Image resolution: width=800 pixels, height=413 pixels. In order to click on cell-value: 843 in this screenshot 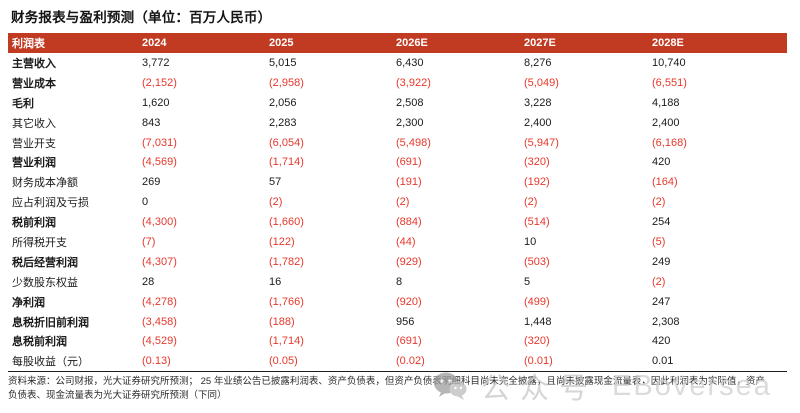, I will do `click(151, 122)`.